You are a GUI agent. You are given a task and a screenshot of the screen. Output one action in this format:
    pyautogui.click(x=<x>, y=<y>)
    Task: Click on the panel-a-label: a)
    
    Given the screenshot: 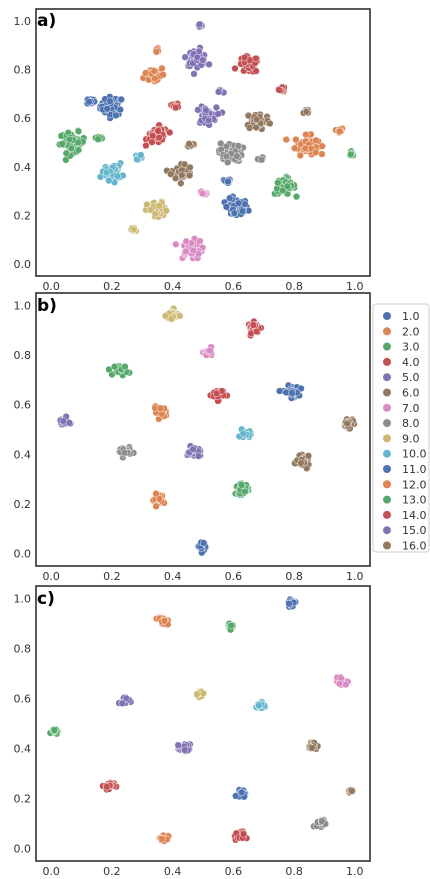 What is the action you would take?
    pyautogui.click(x=46, y=21)
    